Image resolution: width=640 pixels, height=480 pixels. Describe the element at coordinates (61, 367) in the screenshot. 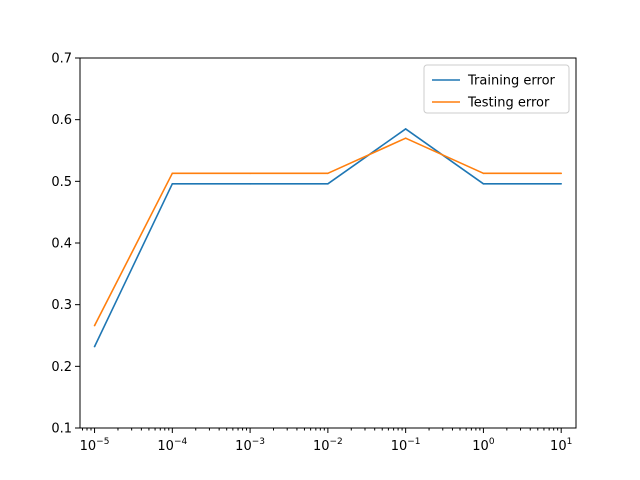

I see `y-tick-label: 0.2` at that location.